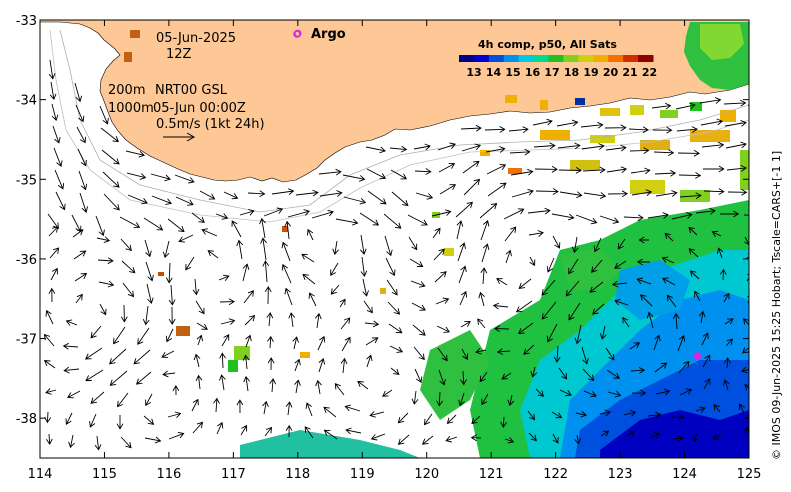 The width and height of the screenshot is (791, 492). I want to click on analysis-time-label: 05-Jun 00:00Z, so click(199, 108).